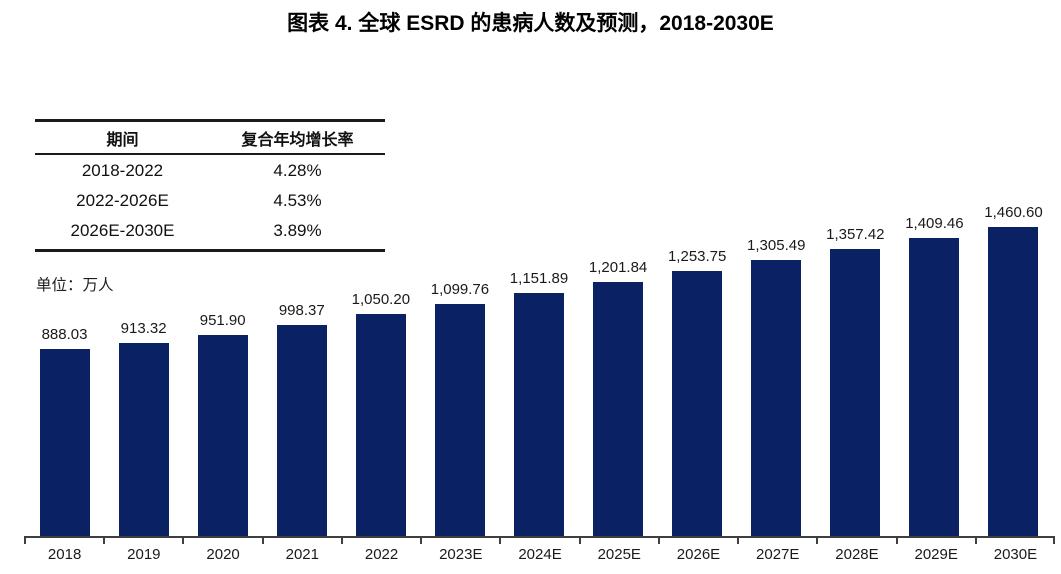 This screenshot has width=1061, height=574. Describe the element at coordinates (122, 200) in the screenshot. I see `period-cell: 2022-2026E` at that location.